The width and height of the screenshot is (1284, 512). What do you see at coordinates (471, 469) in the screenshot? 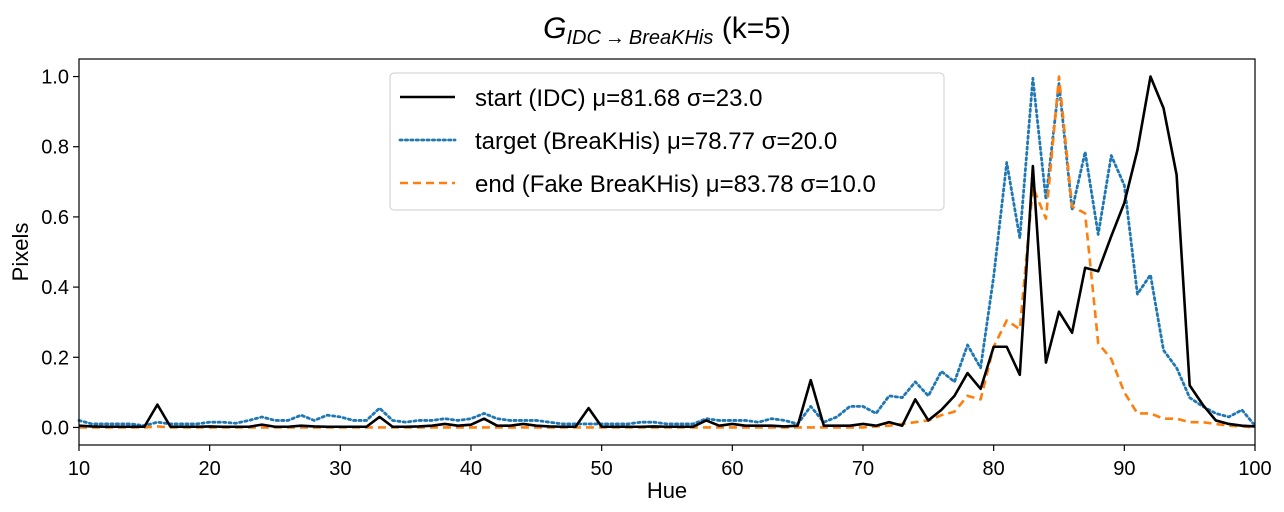
I see `x-tick-label: 40` at bounding box center [471, 469].